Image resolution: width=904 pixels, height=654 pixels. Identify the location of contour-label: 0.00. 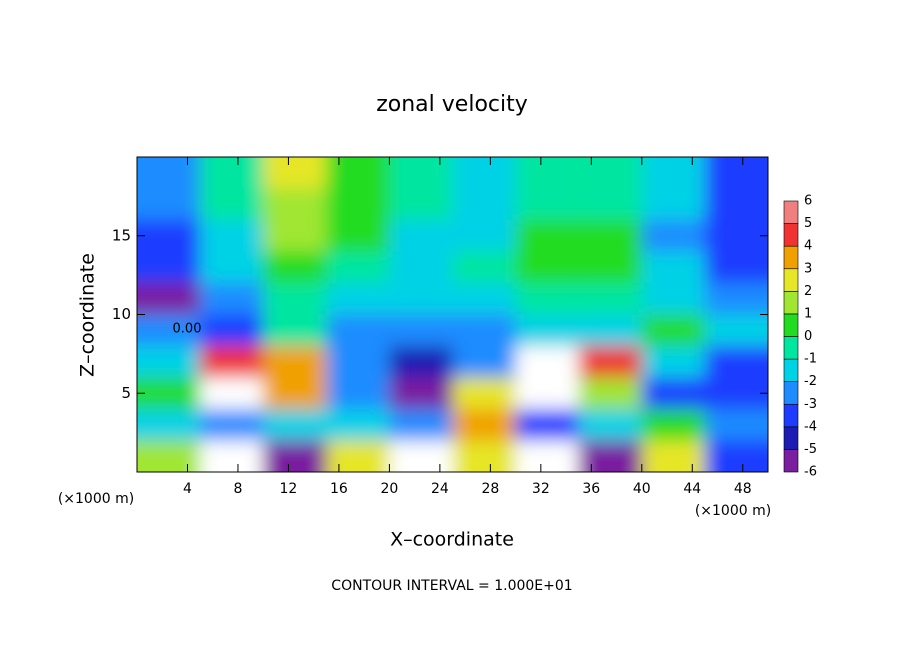
(187, 329).